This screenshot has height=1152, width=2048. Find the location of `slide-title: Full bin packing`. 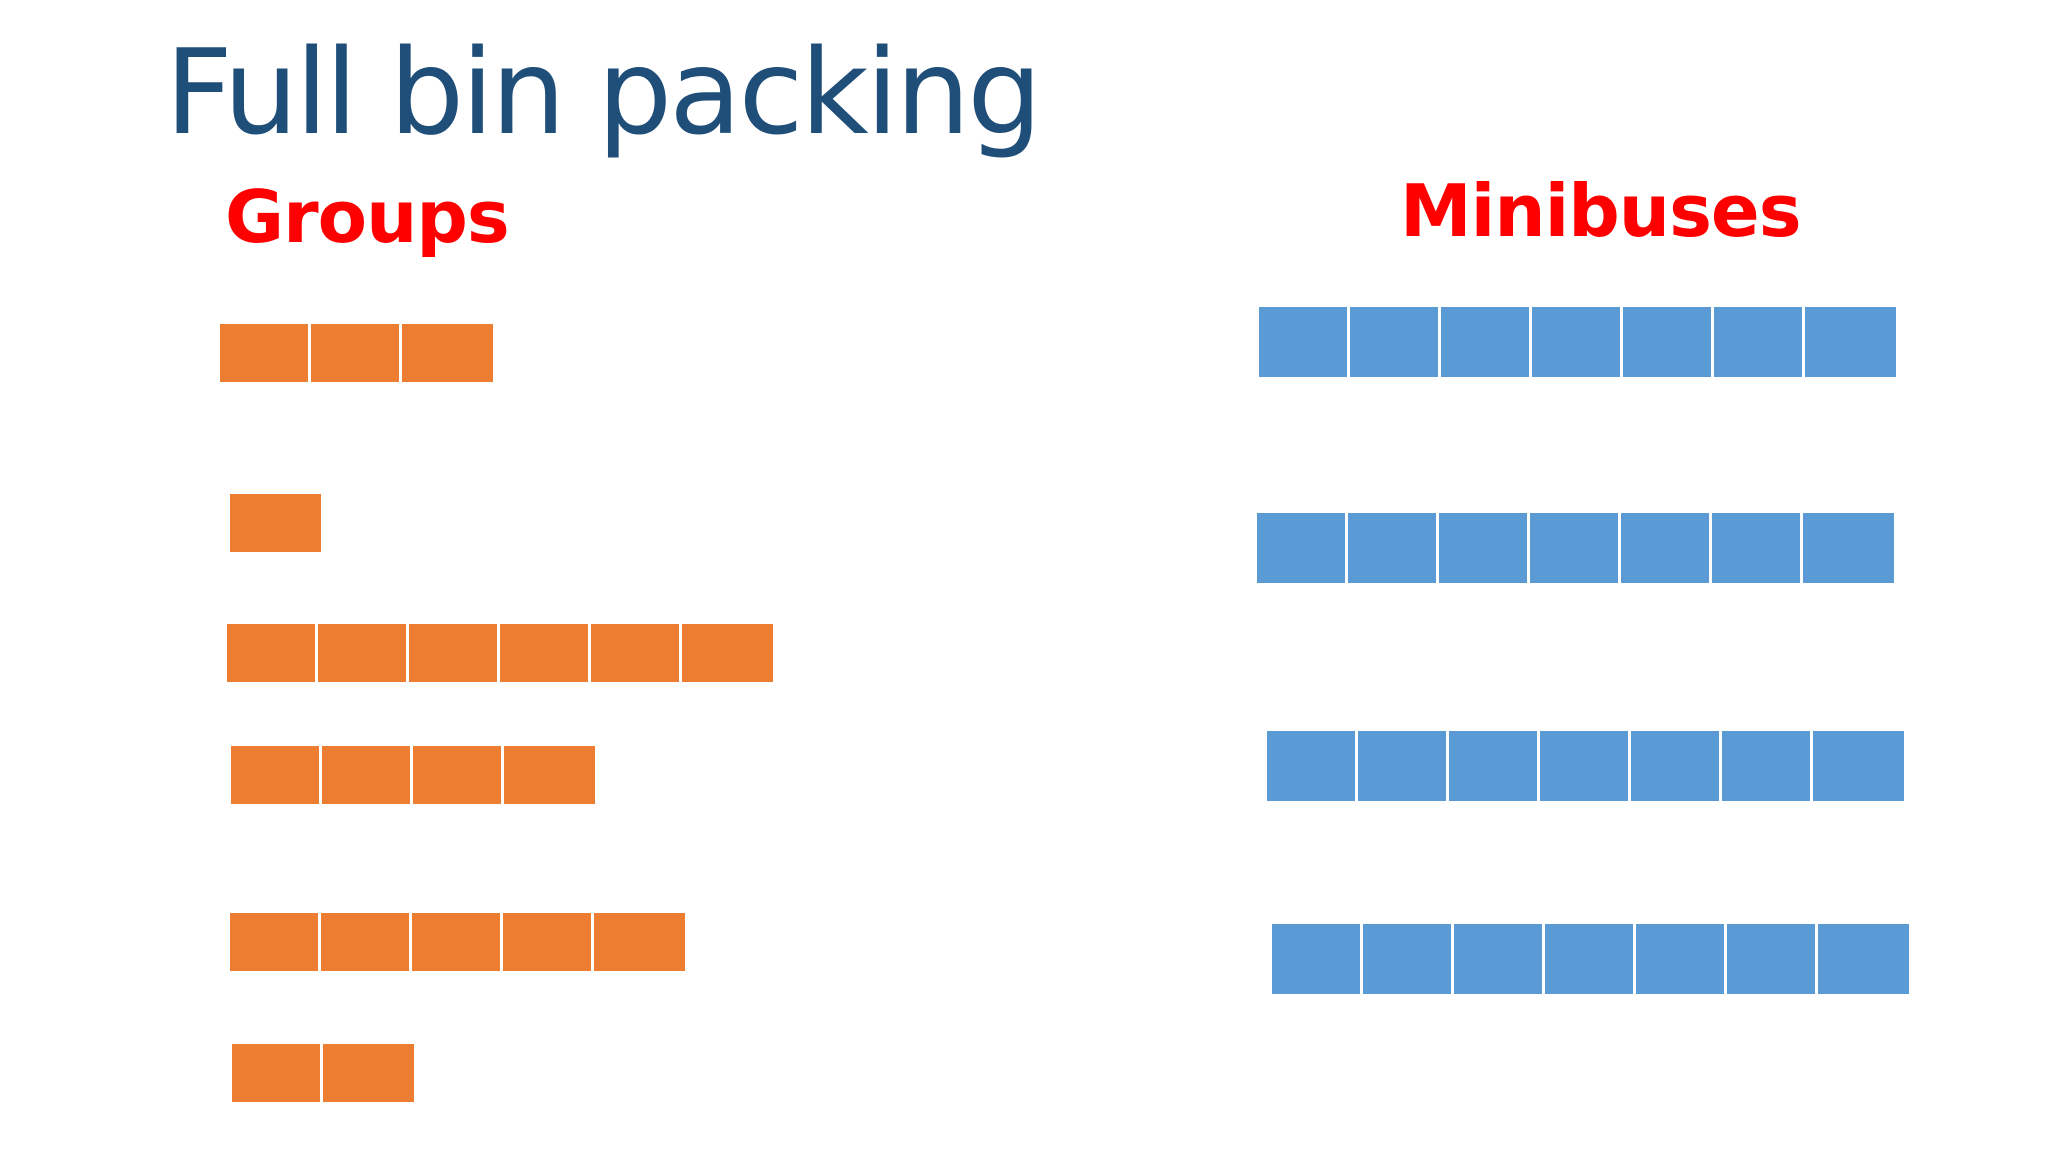

slide-title: Full bin packing is located at coordinates (603, 92).